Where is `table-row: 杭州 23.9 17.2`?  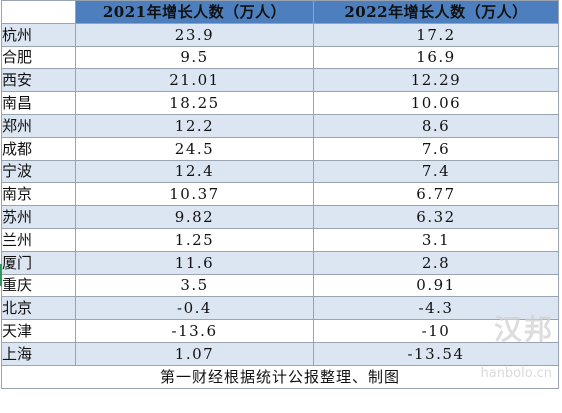
table-row: 杭州 23.9 17.2 is located at coordinates (280, 34).